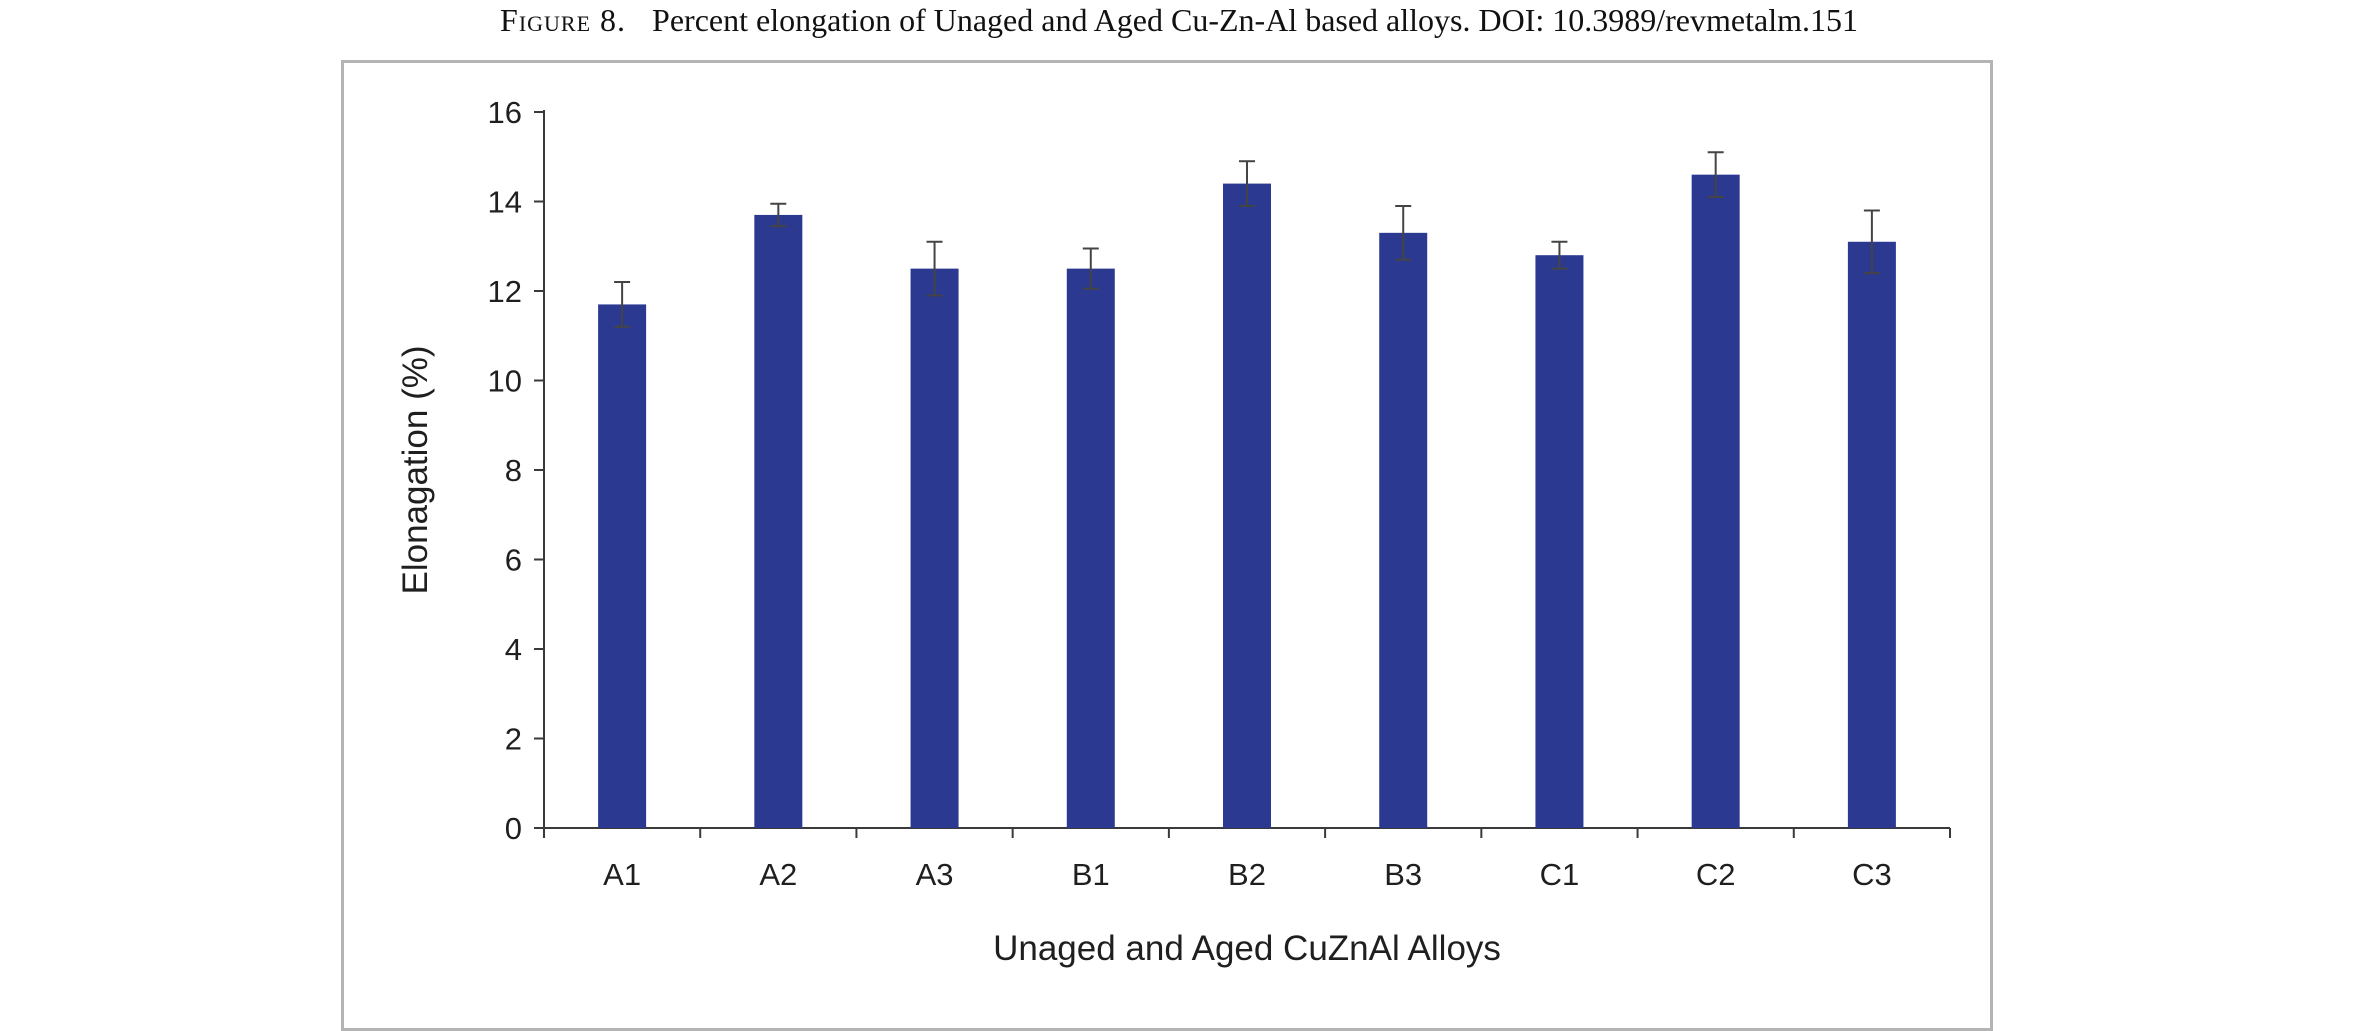 This screenshot has height=1031, width=2358. I want to click on x-tick-label: C3, so click(1872, 874).